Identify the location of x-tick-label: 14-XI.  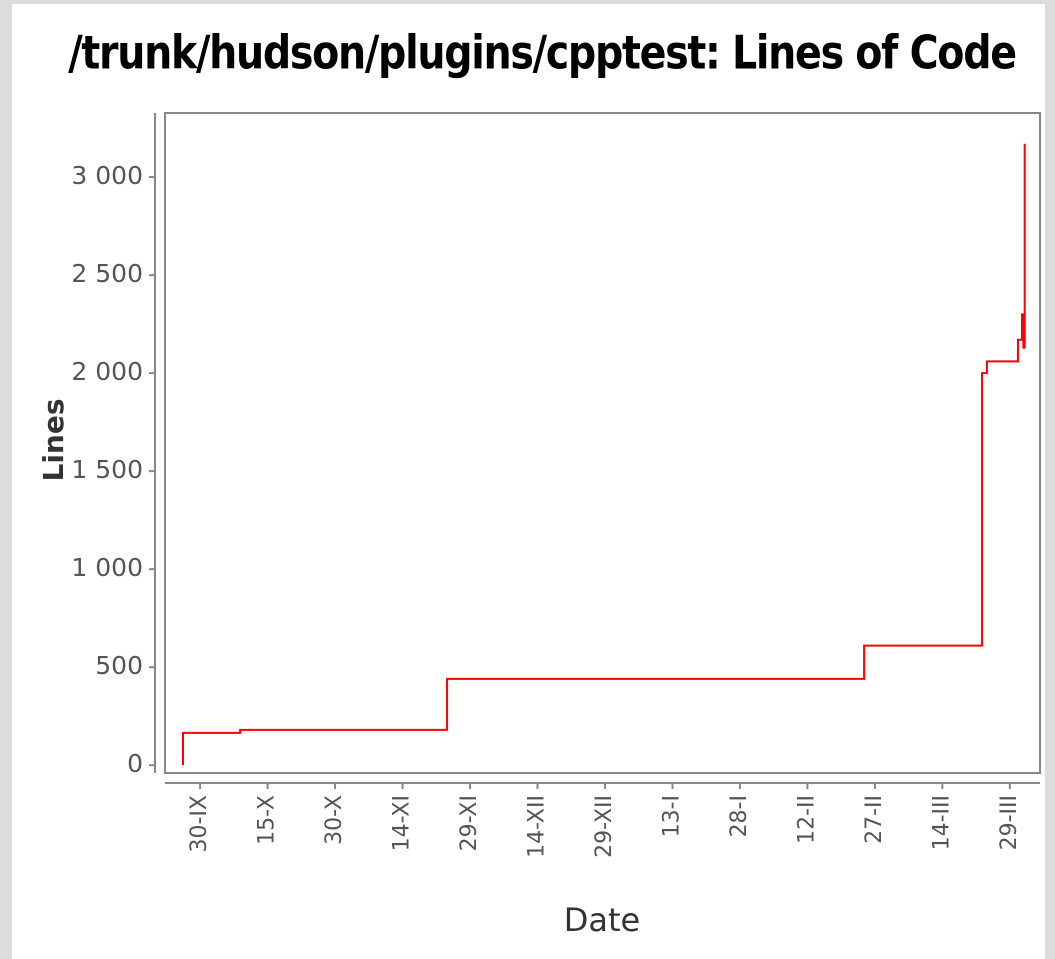
(402, 823).